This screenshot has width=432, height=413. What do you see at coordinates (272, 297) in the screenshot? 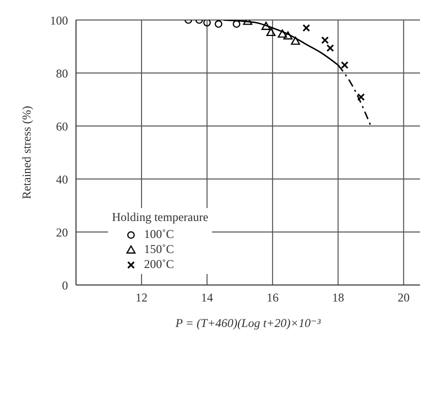
I see `x-tick-label: 16` at bounding box center [272, 297].